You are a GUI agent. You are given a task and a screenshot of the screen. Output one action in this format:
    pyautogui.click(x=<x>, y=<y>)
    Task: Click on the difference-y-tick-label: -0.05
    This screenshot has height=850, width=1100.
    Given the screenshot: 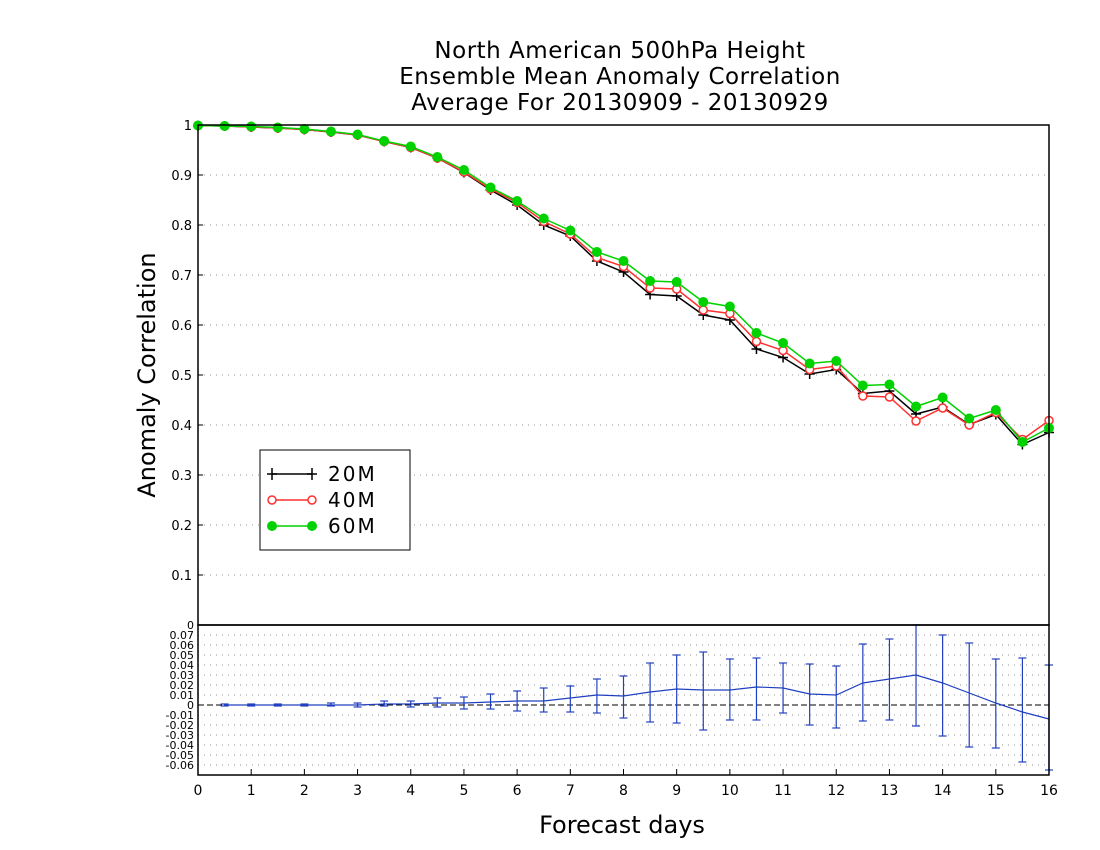 What is the action you would take?
    pyautogui.click(x=180, y=755)
    